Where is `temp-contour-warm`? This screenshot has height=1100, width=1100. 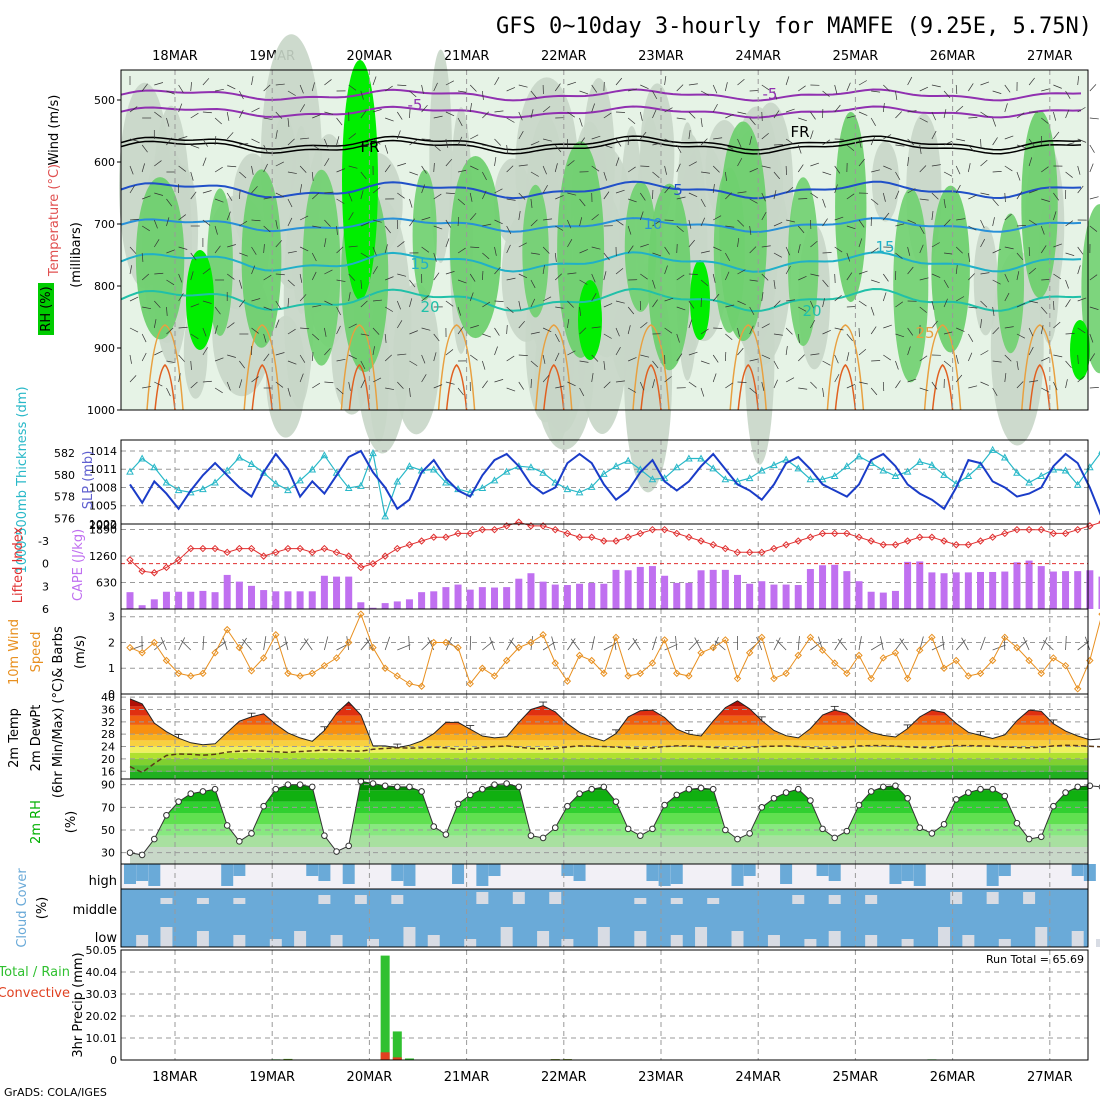
temp-contour-warm is located at coordinates (845, 367).